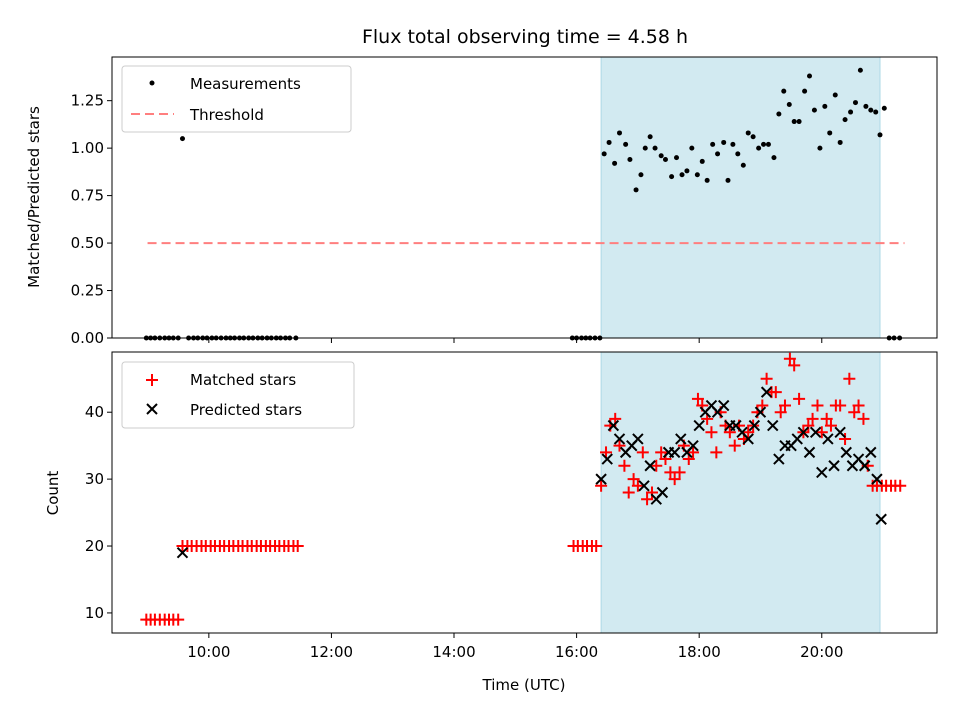 The image size is (960, 720). What do you see at coordinates (515, 647) in the screenshot?
I see `bottom-x-ticks: 10:00 12:00 14:00 16:00 18:00 20:00` at bounding box center [515, 647].